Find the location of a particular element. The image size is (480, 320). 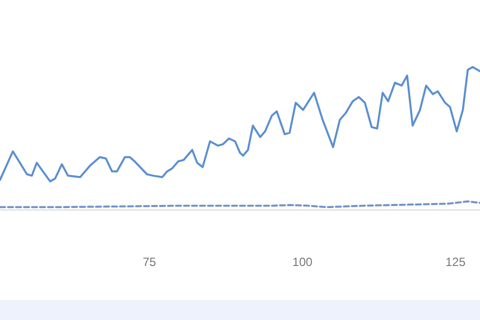

x-tick-label: 125 is located at coordinates (455, 262).